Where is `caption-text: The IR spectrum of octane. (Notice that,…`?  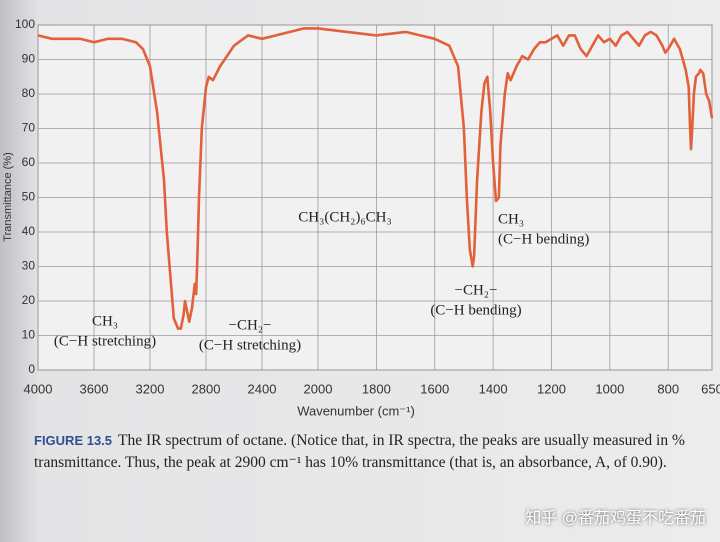 caption-text: The IR spectrum of octane. (Notice that,… is located at coordinates (359, 451).